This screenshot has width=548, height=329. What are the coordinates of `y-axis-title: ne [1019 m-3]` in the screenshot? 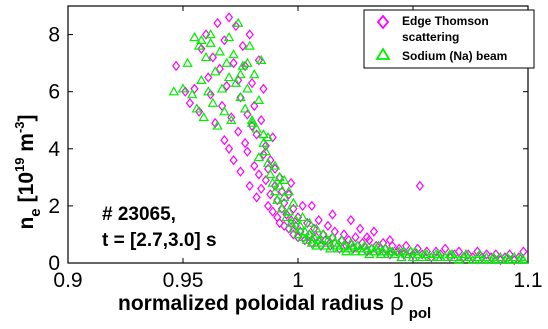 It's located at (28, 171).